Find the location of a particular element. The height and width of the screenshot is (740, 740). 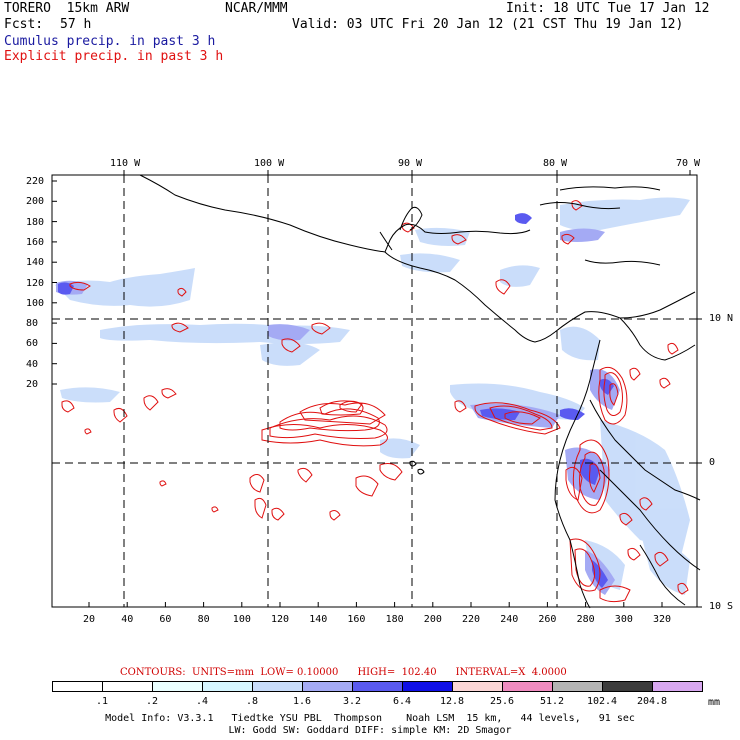

legend-label: 1.6 is located at coordinates (302, 701).